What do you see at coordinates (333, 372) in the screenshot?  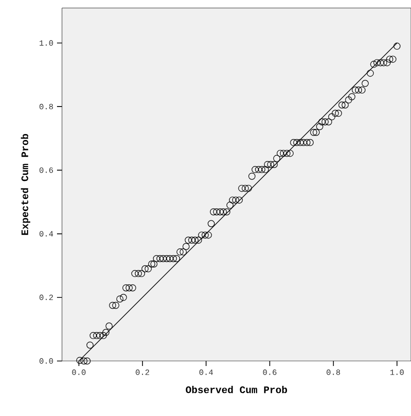 I see `x-tick-label: 0.8` at bounding box center [333, 372].